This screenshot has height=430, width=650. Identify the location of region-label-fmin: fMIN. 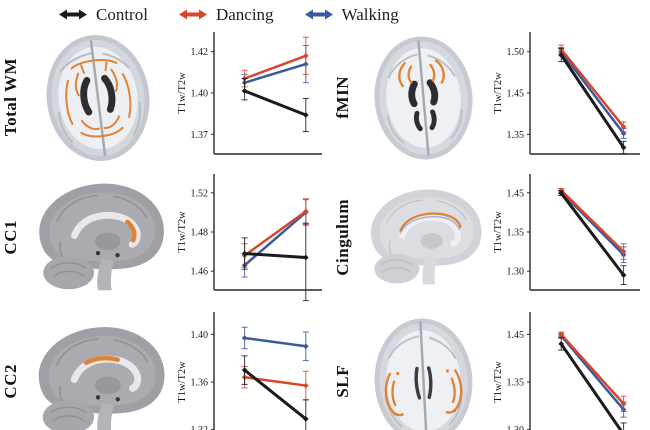
(342, 97).